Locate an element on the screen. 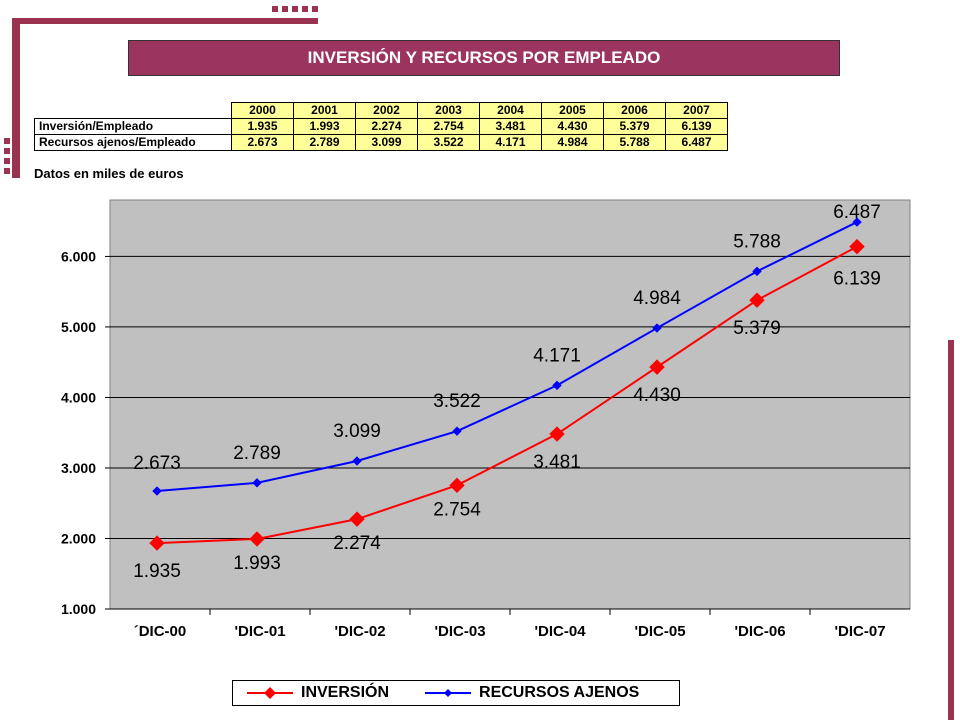 This screenshot has height=720, width=960. table-cell: 6.139 is located at coordinates (696, 126).